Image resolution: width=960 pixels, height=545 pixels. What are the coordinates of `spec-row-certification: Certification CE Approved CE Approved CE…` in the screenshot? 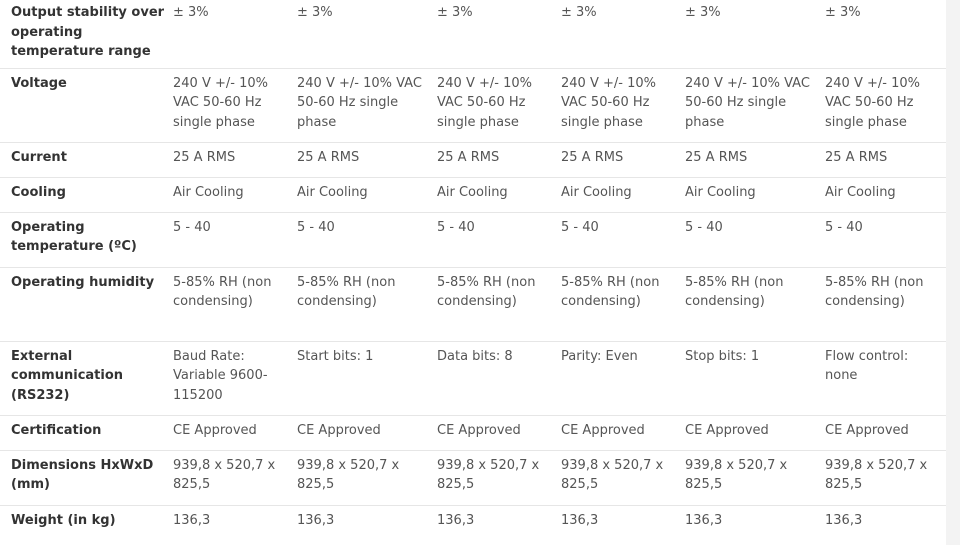 It's located at (473, 432).